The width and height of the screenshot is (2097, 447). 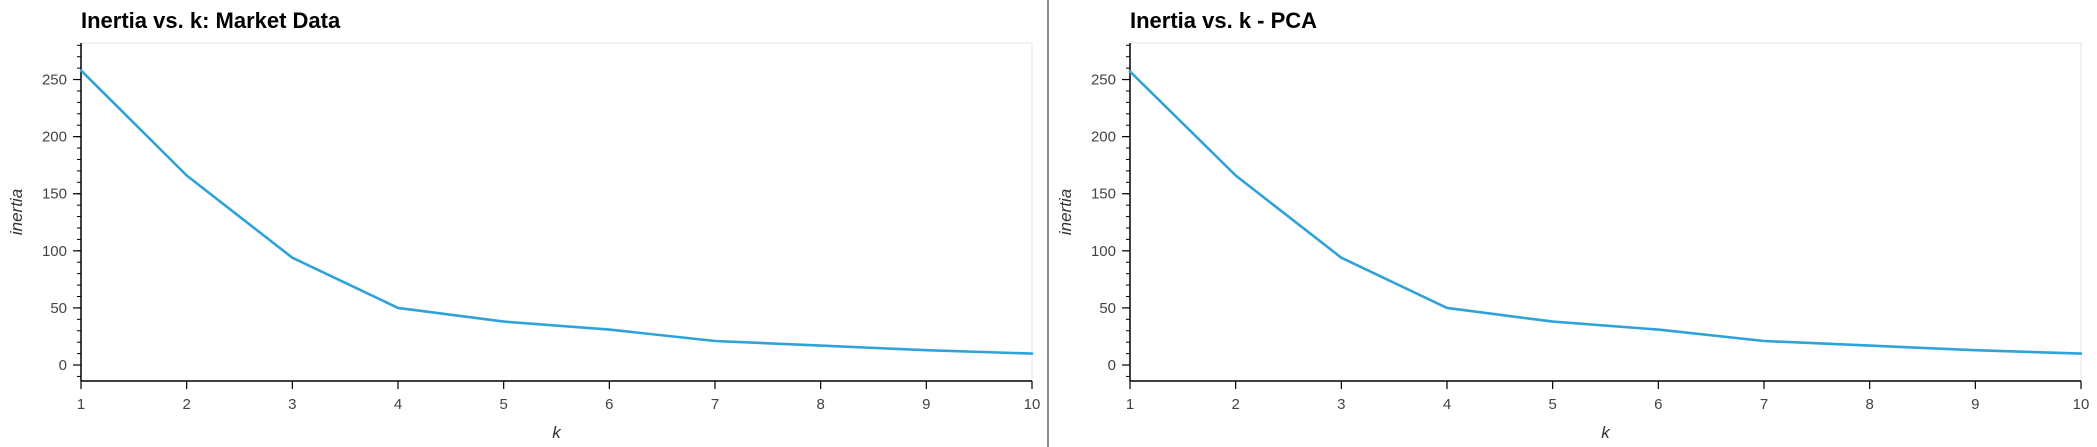 What do you see at coordinates (211, 20) in the screenshot?
I see `chart-title: Inertia vs. k: Market Data` at bounding box center [211, 20].